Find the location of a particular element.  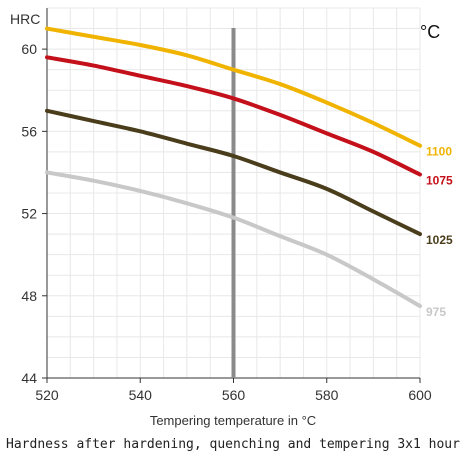

series-label-1100: 1100 is located at coordinates (439, 152).